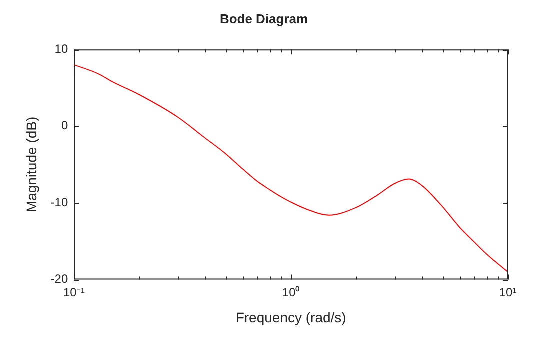 The width and height of the screenshot is (560, 337). What do you see at coordinates (264, 18) in the screenshot?
I see `chart-title: Bode Diagram` at bounding box center [264, 18].